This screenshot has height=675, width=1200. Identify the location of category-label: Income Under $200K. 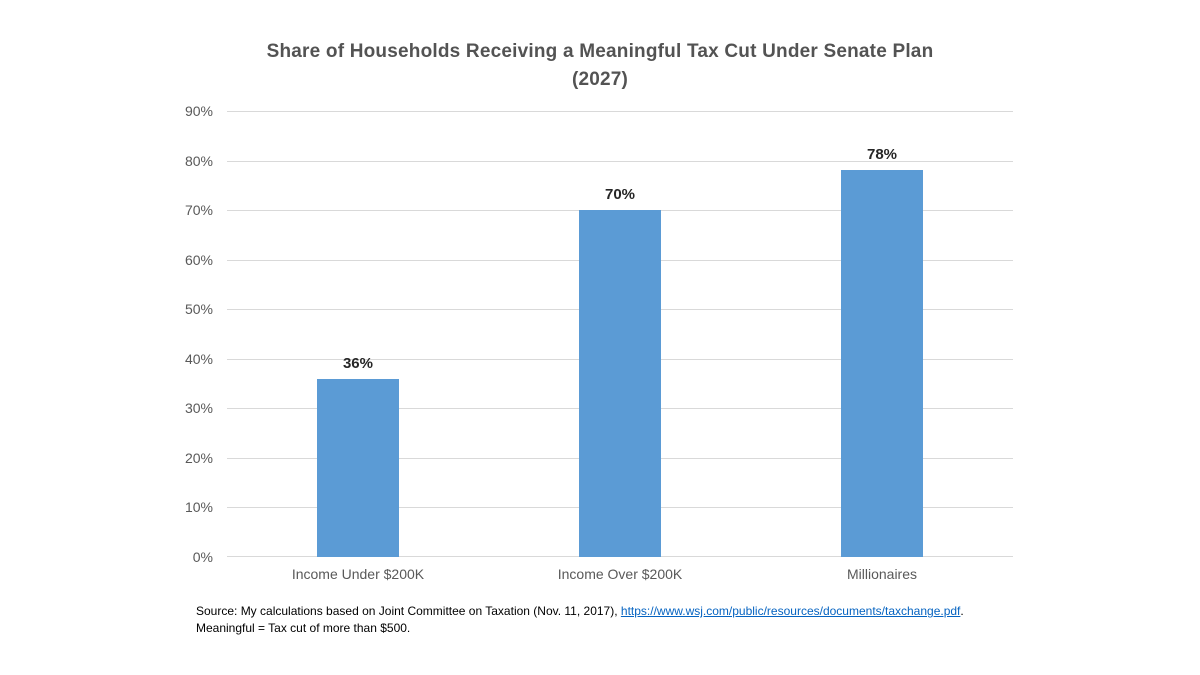
(358, 574).